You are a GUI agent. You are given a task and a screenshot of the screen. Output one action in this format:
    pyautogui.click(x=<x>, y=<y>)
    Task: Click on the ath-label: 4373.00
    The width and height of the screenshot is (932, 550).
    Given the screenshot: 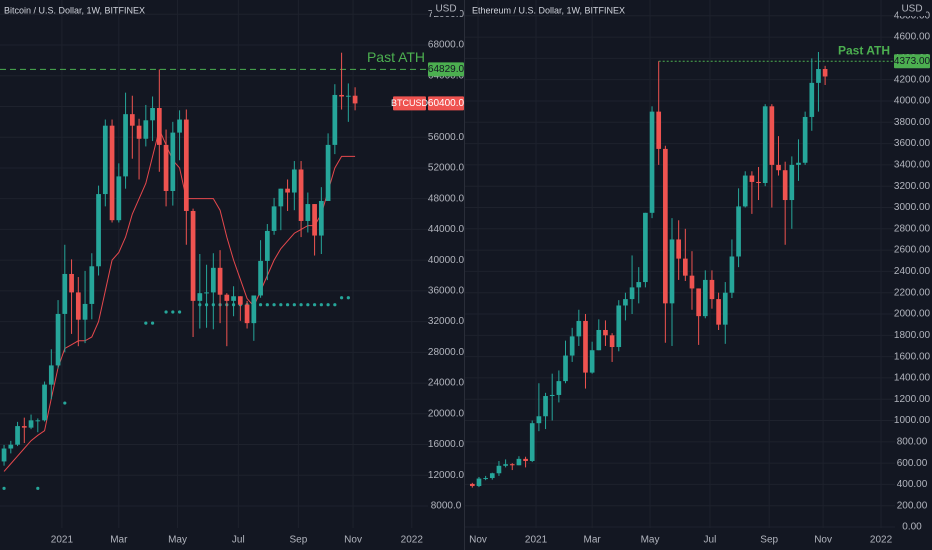 What is the action you would take?
    pyautogui.click(x=912, y=61)
    